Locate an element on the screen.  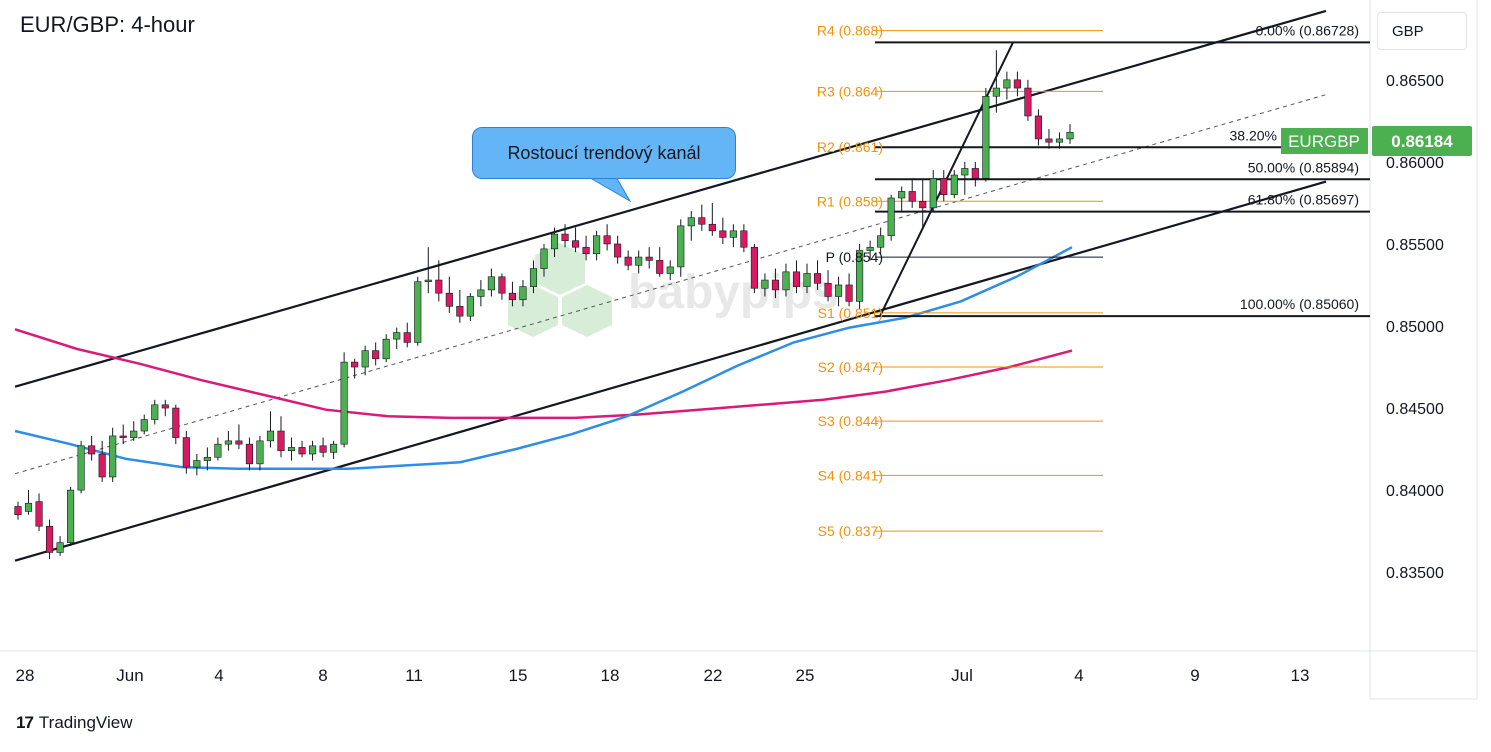
chart-title: EUR/GBP: 4-hour is located at coordinates (107, 24).